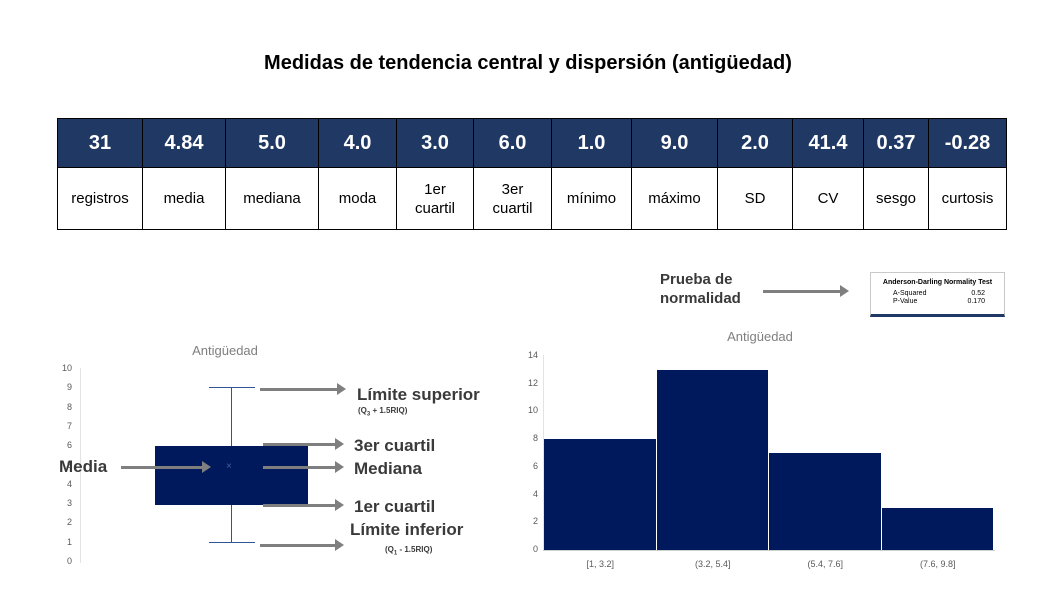  Describe the element at coordinates (937, 564) in the screenshot. I see `histogram-xtick: (7.6, 9.8]` at that location.